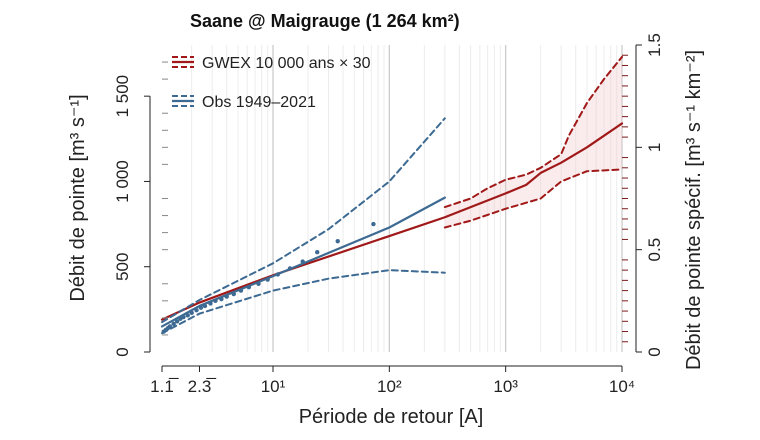  What do you see at coordinates (505, 386) in the screenshot?
I see `x-tick-label: 10³` at bounding box center [505, 386].